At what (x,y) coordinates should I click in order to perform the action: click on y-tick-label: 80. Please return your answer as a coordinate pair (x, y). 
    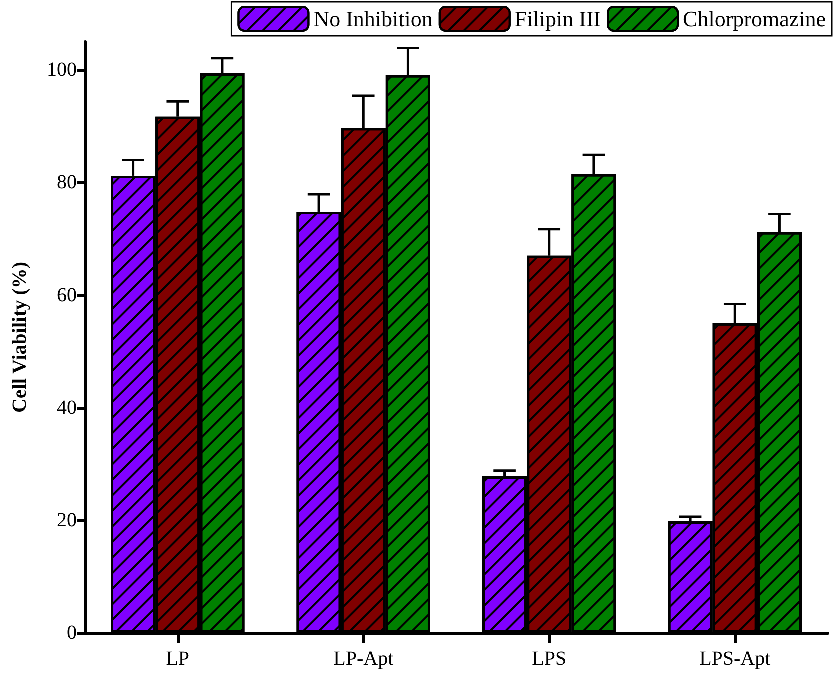
    Looking at the image, I should click on (67, 183).